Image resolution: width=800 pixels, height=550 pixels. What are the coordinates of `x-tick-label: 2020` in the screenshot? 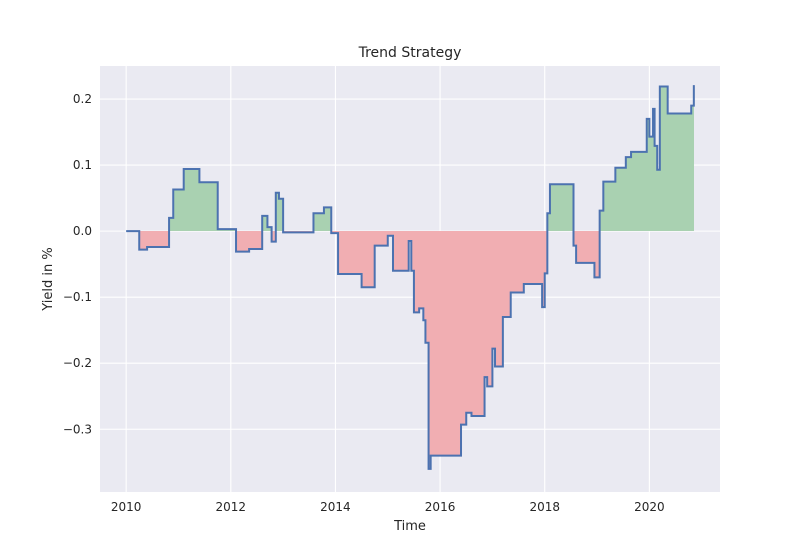 It's located at (649, 507).